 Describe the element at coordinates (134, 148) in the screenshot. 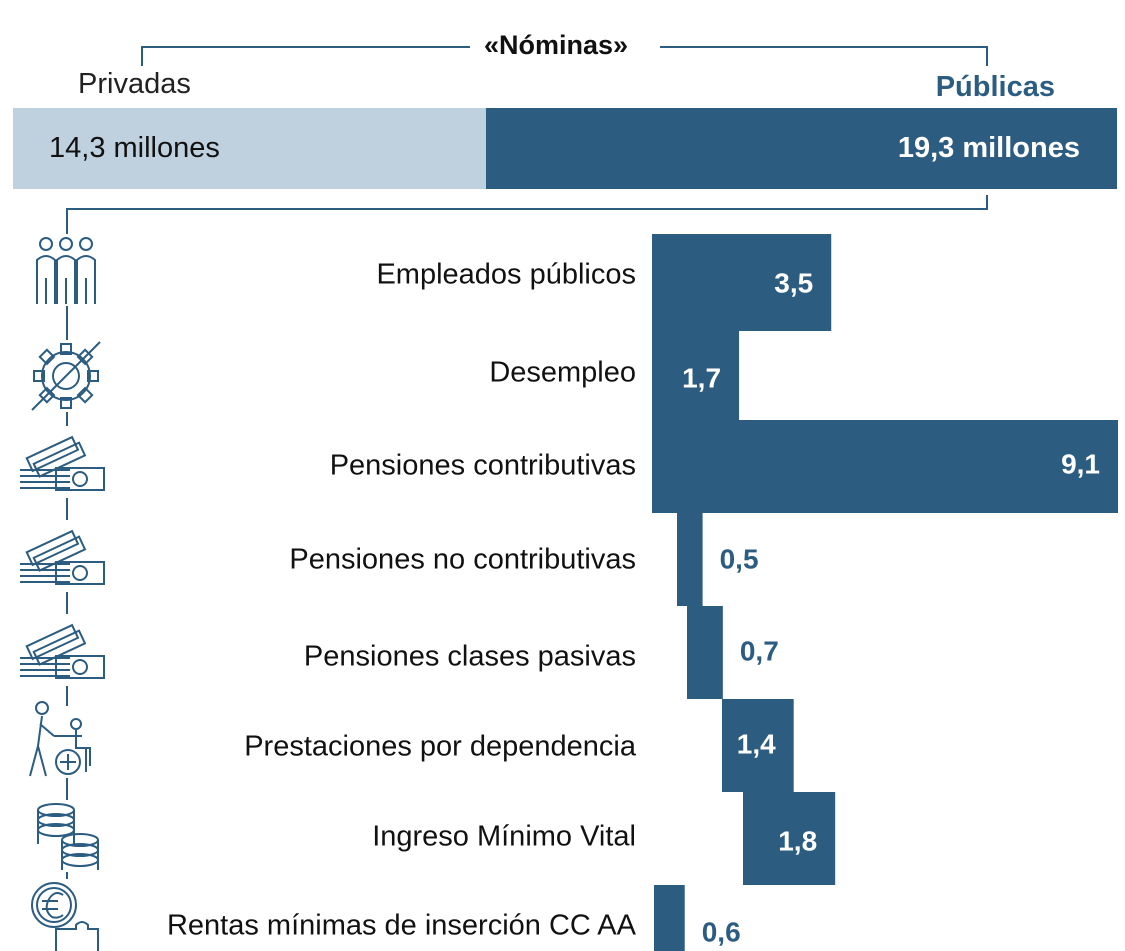

I see `private-payrolls-value: 14,3 millones` at that location.